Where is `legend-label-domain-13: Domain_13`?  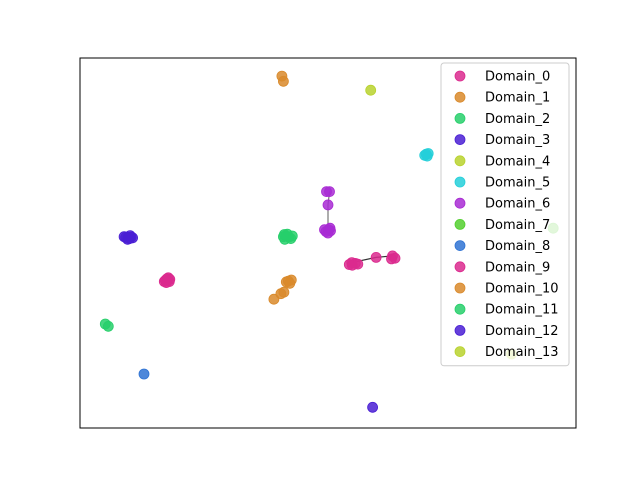 legend-label-domain-13: Domain_13 is located at coordinates (522, 352).